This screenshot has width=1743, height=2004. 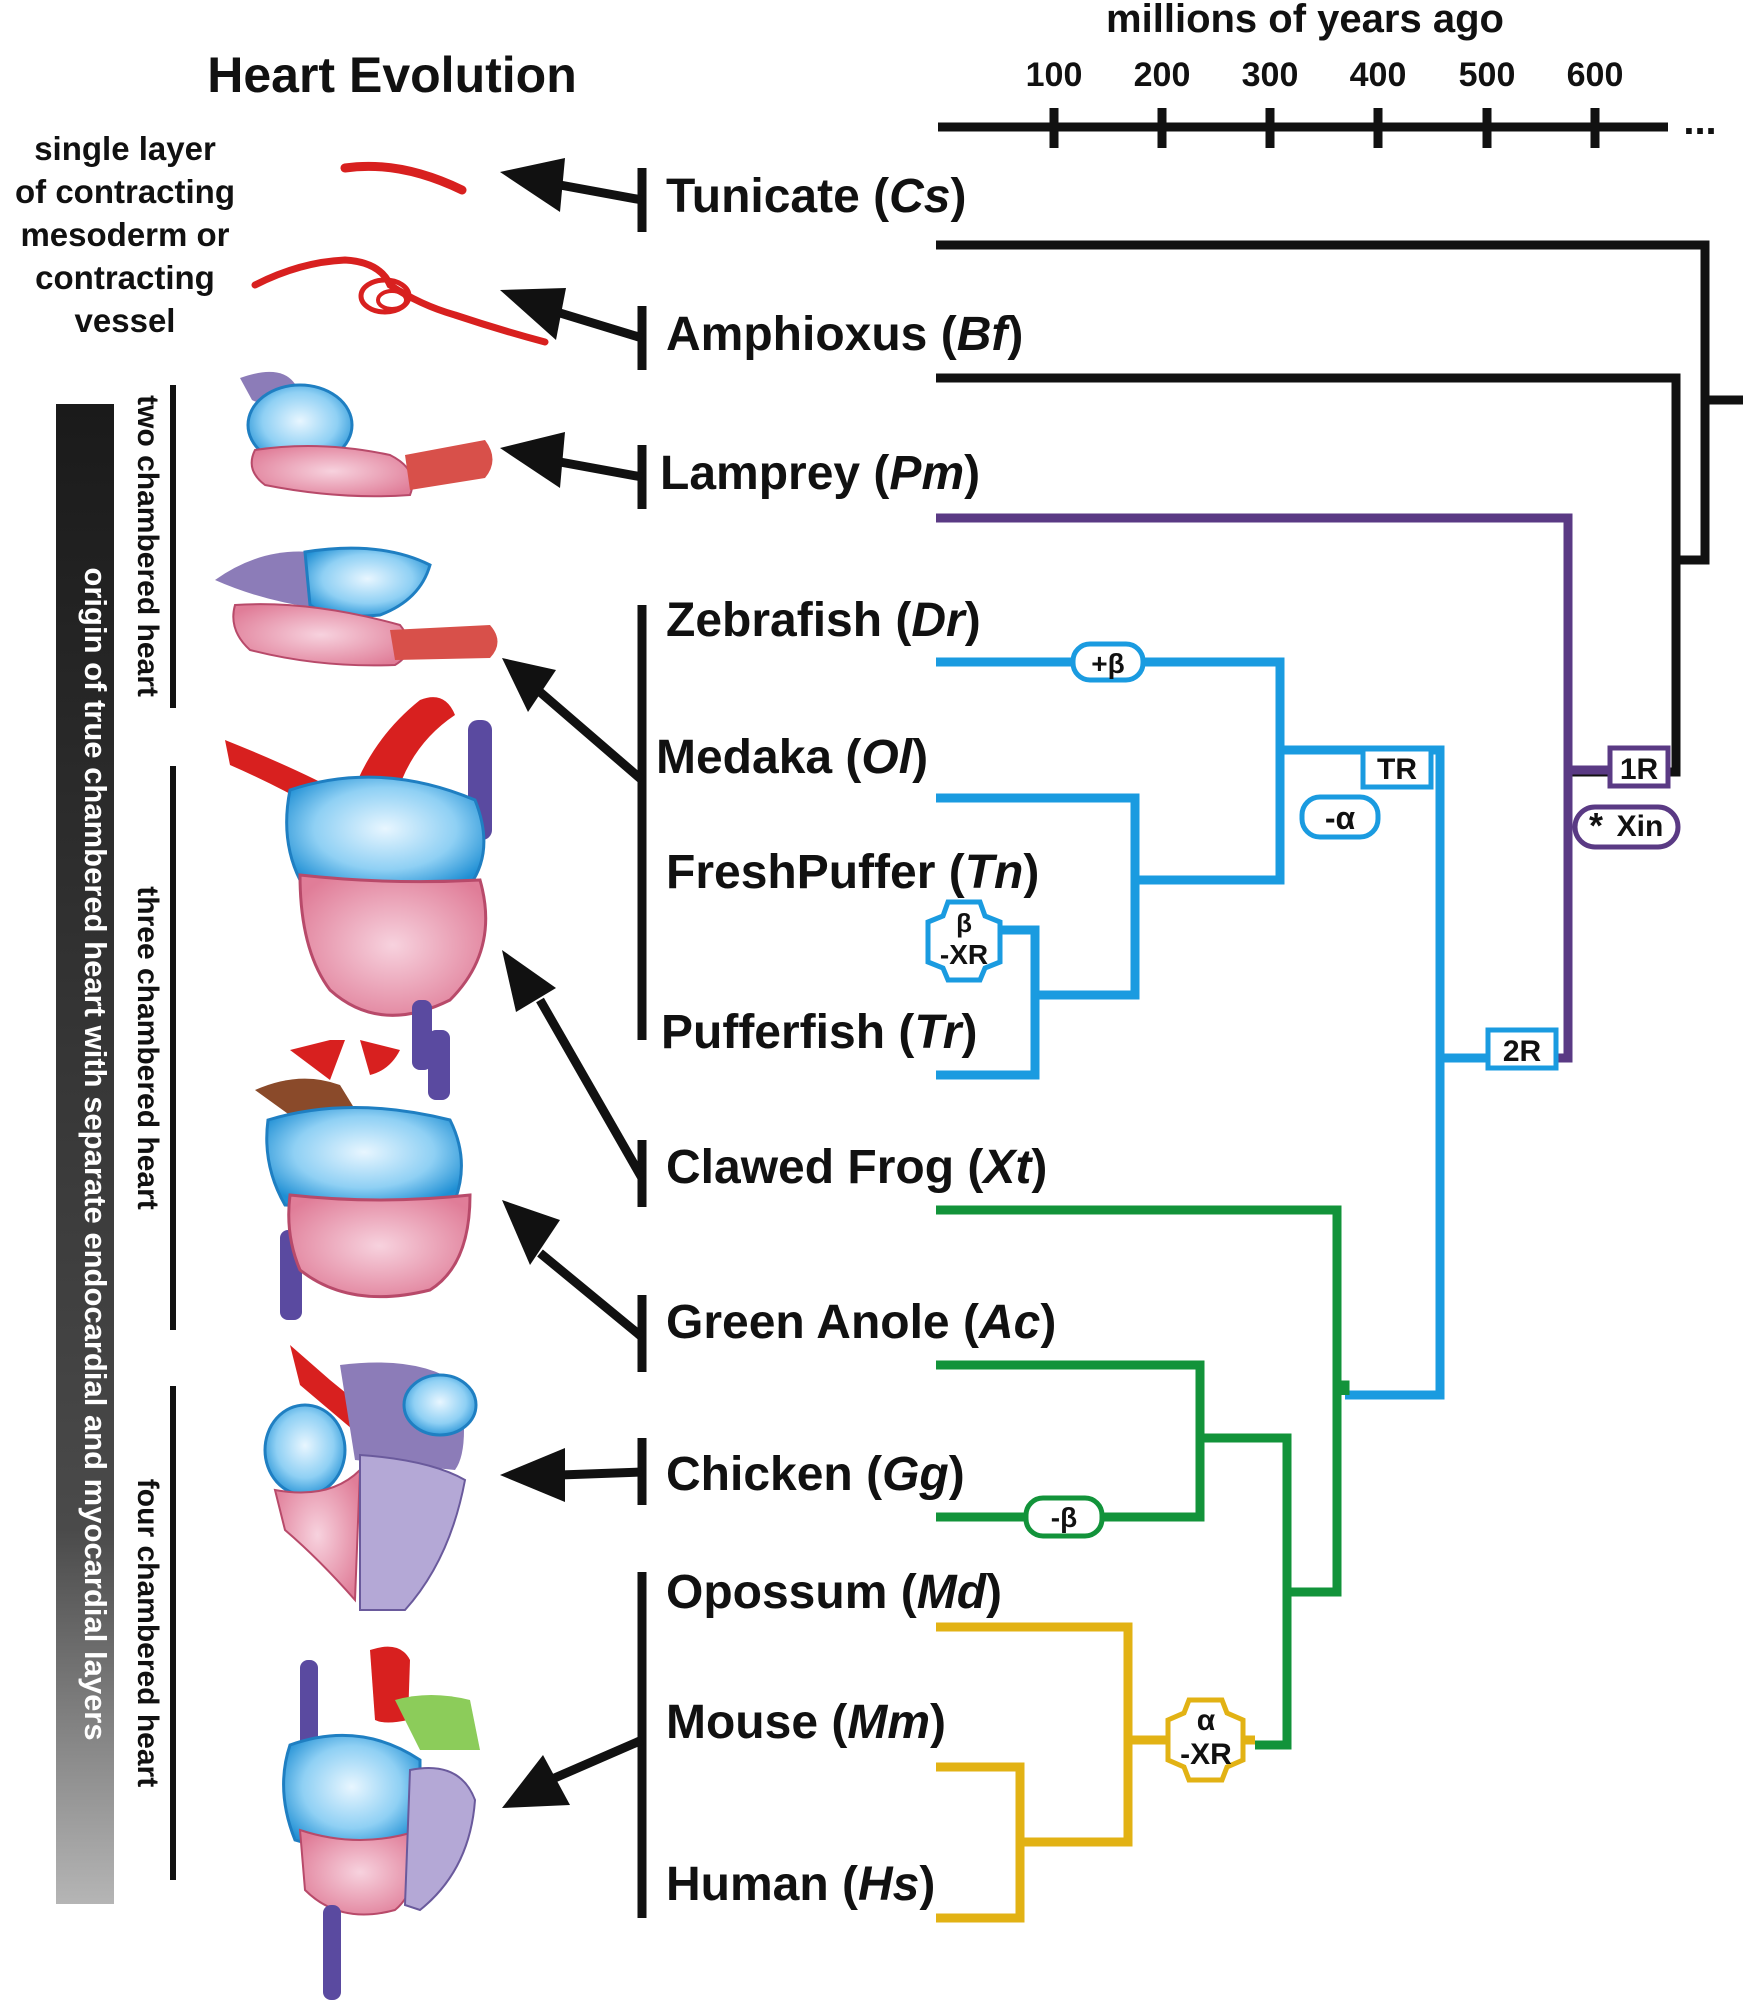 What do you see at coordinates (366, 434) in the screenshot?
I see `lamprey-heart` at bounding box center [366, 434].